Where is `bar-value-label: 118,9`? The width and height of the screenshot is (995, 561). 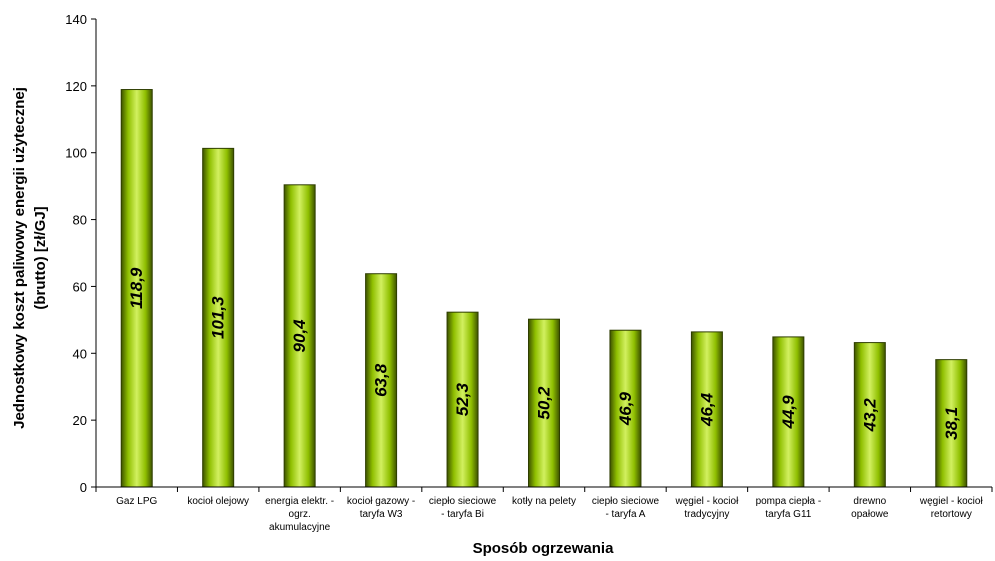
bar-value-label: 118,9 is located at coordinates (136, 288).